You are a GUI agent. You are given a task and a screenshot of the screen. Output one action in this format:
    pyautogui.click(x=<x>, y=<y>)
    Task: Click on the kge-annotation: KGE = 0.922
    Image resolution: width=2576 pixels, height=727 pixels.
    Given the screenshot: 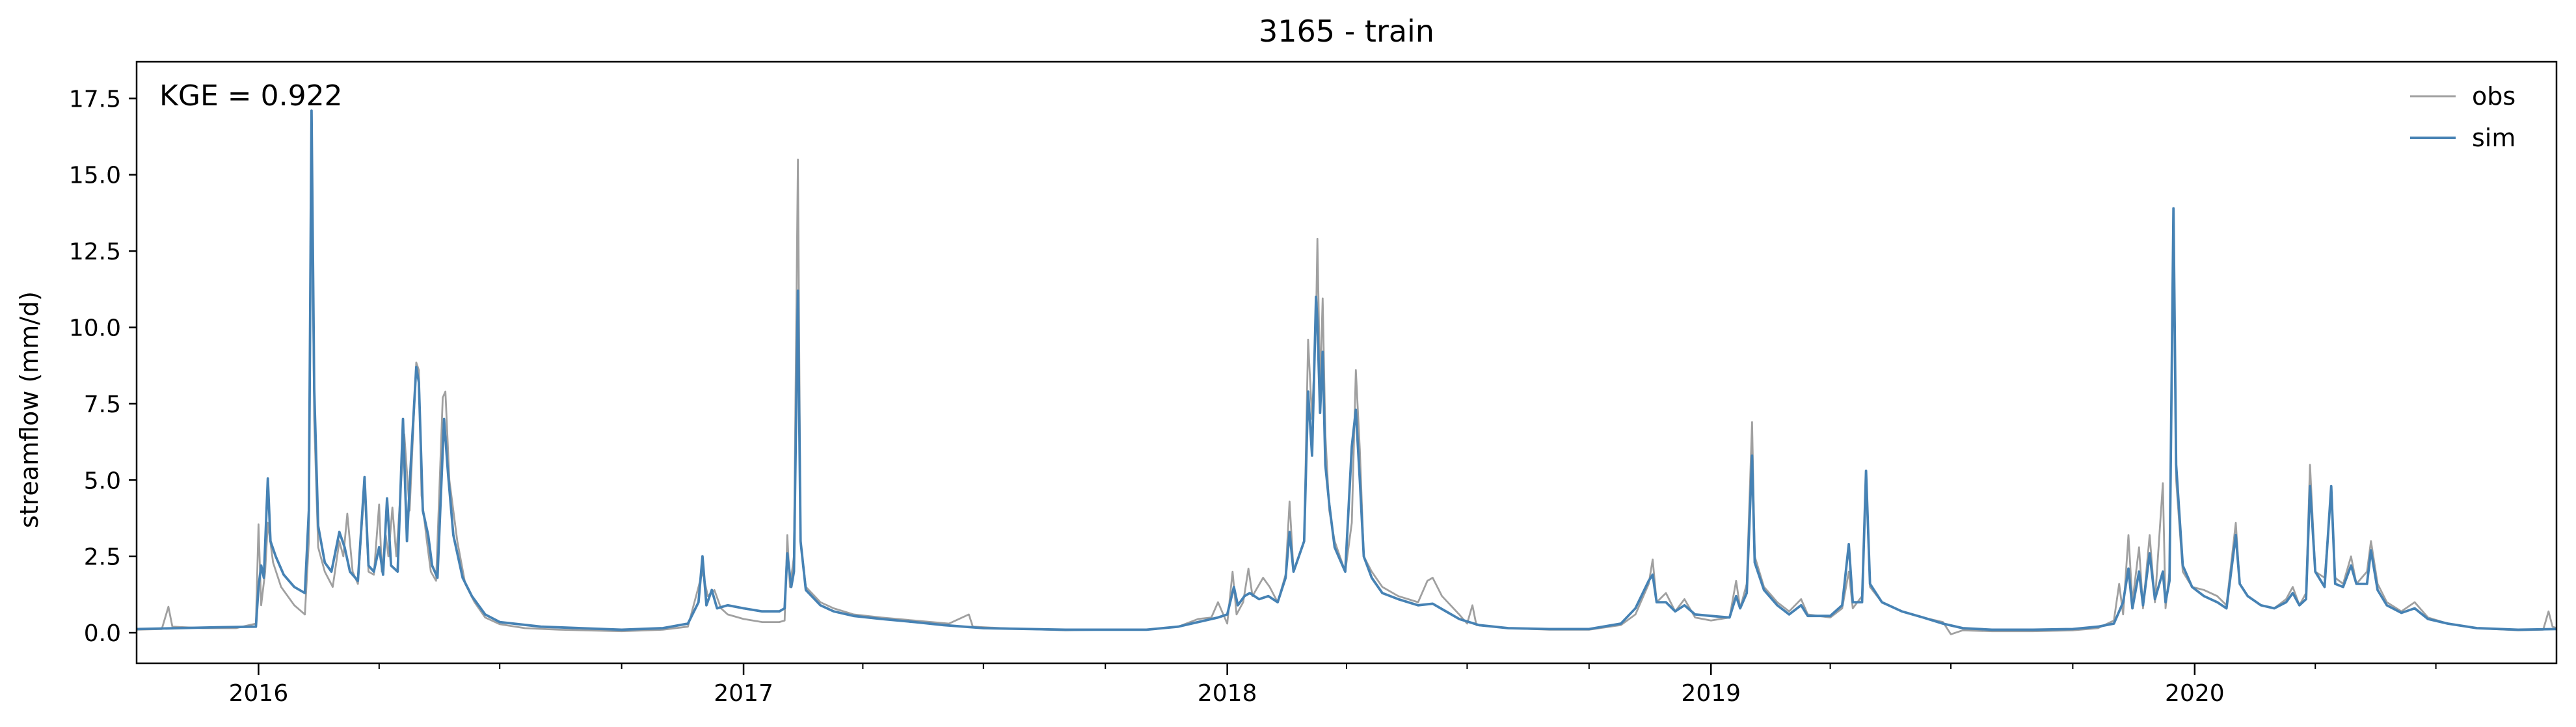 What is the action you would take?
    pyautogui.click(x=251, y=95)
    